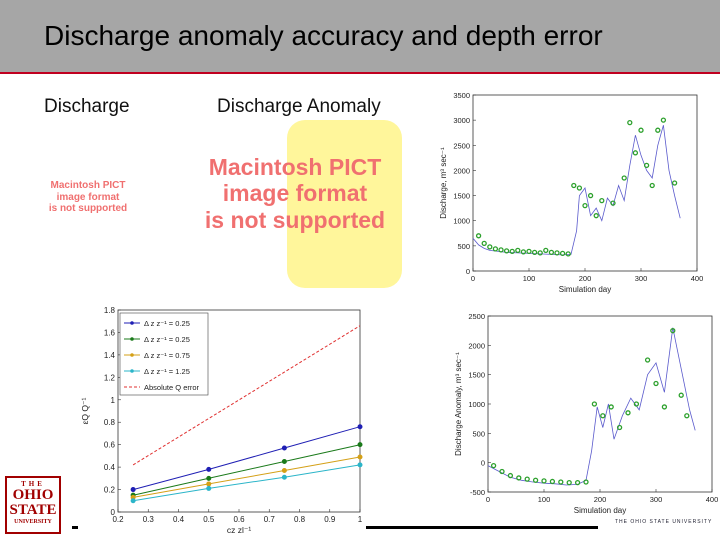  What do you see at coordinates (110, 355) in the screenshot?
I see `y-tick-label: 1.4` at bounding box center [110, 355].